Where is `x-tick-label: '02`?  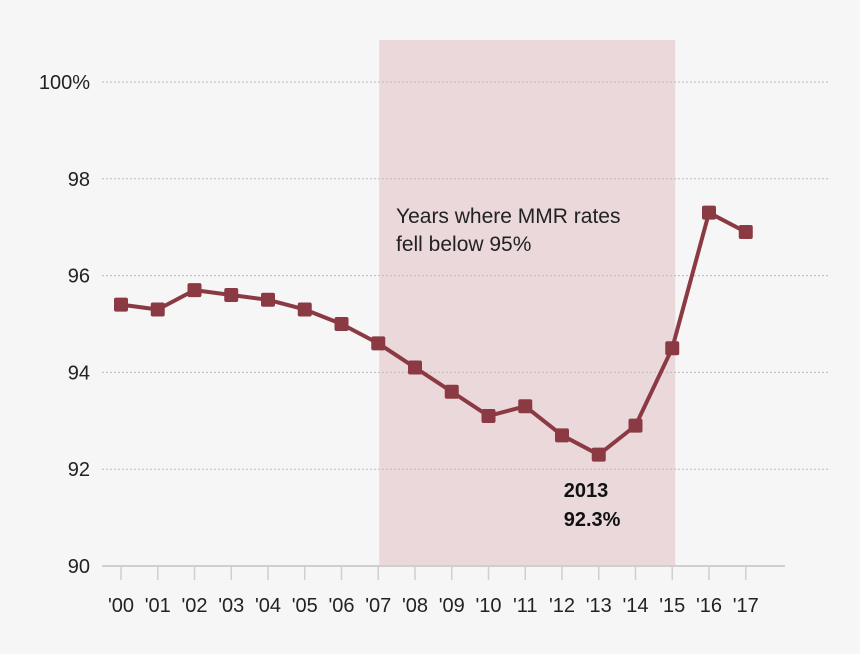
x-tick-label: '02 is located at coordinates (194, 606).